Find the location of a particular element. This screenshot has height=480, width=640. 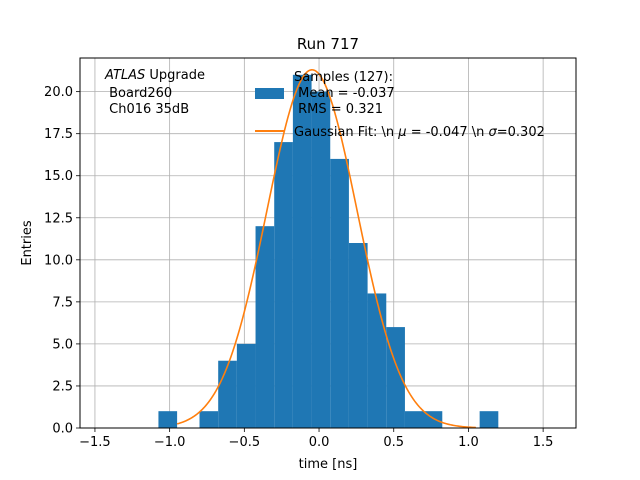

y-tick-label: 0.0 is located at coordinates (62, 429).